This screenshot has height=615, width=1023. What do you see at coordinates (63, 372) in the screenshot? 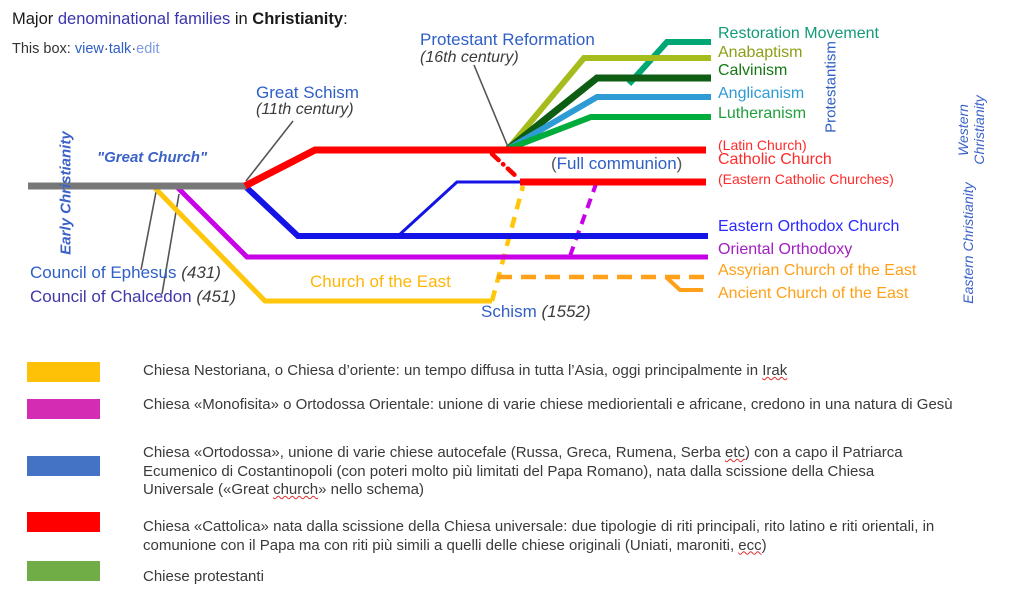
I see `legend-swatch-yellow` at bounding box center [63, 372].